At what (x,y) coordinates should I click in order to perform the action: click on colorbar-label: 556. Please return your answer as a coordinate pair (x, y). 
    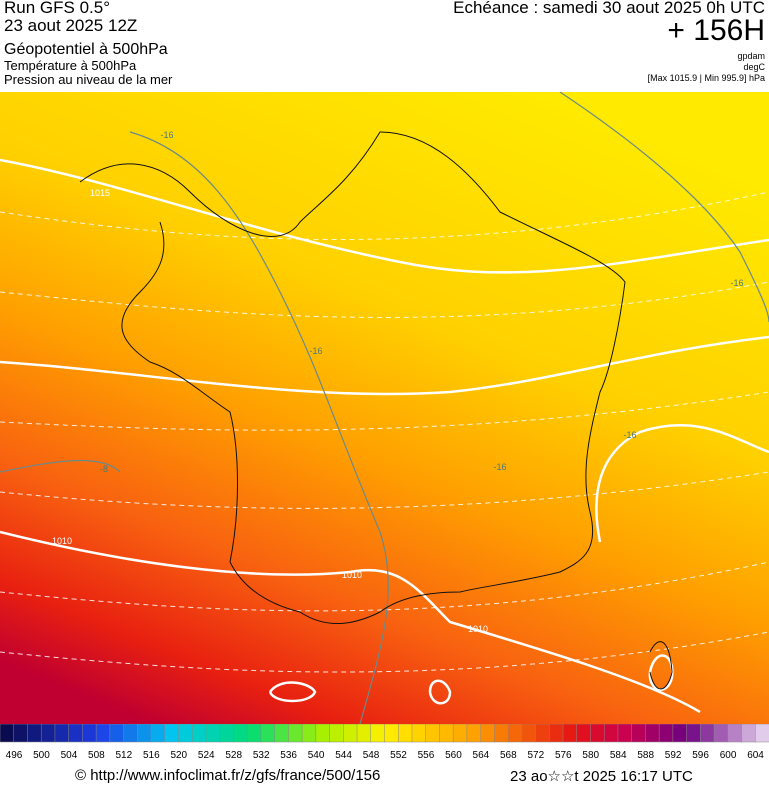
    Looking at the image, I should click on (426, 755).